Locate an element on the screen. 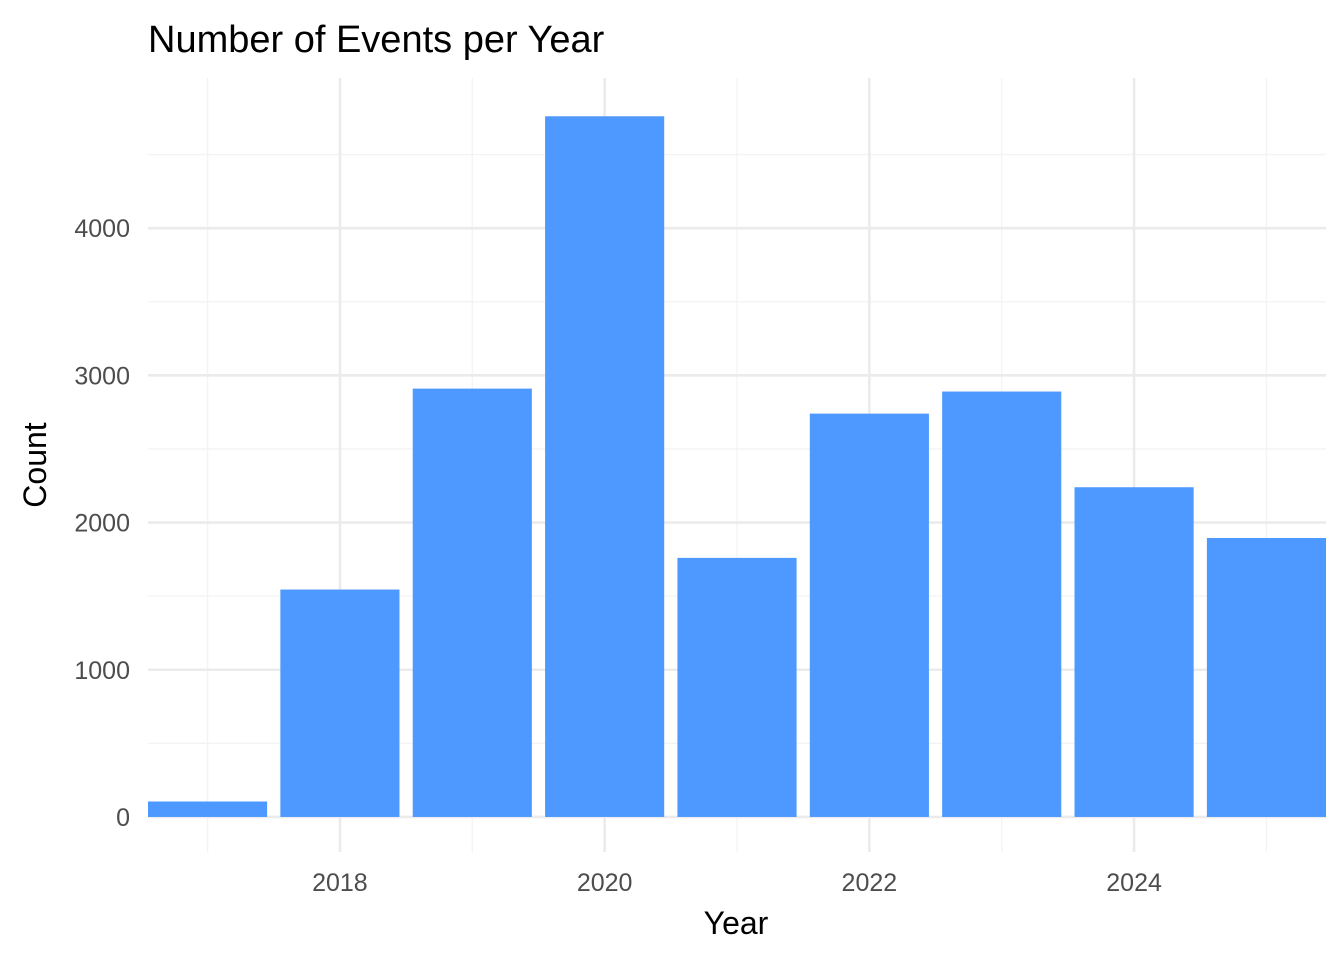 The width and height of the screenshot is (1344, 960). bar-2021 is located at coordinates (737, 687).